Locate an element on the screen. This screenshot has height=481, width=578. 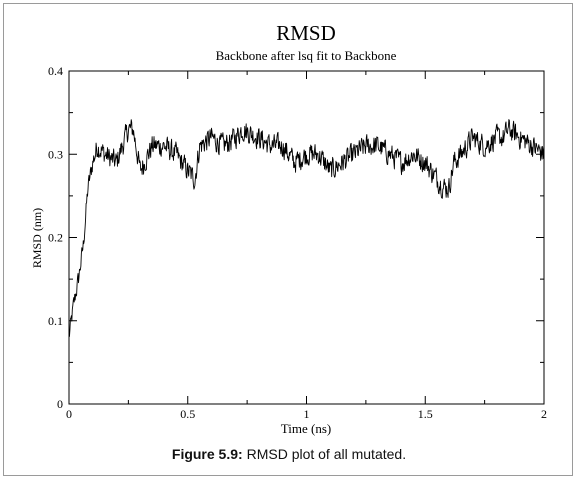
y-axis-label: RMSD (nm) is located at coordinates (37, 238).